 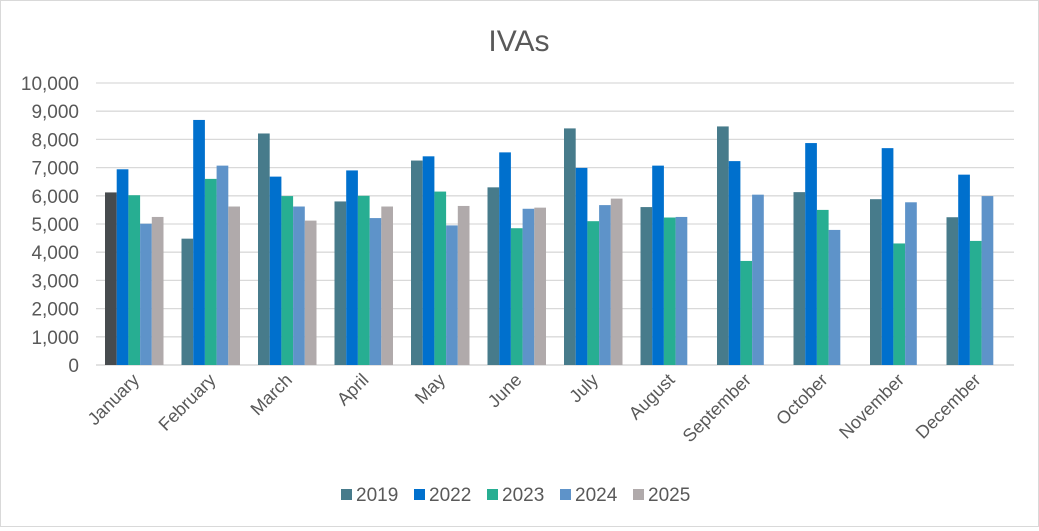 What do you see at coordinates (199, 242) in the screenshot?
I see `bar-2022-february` at bounding box center [199, 242].